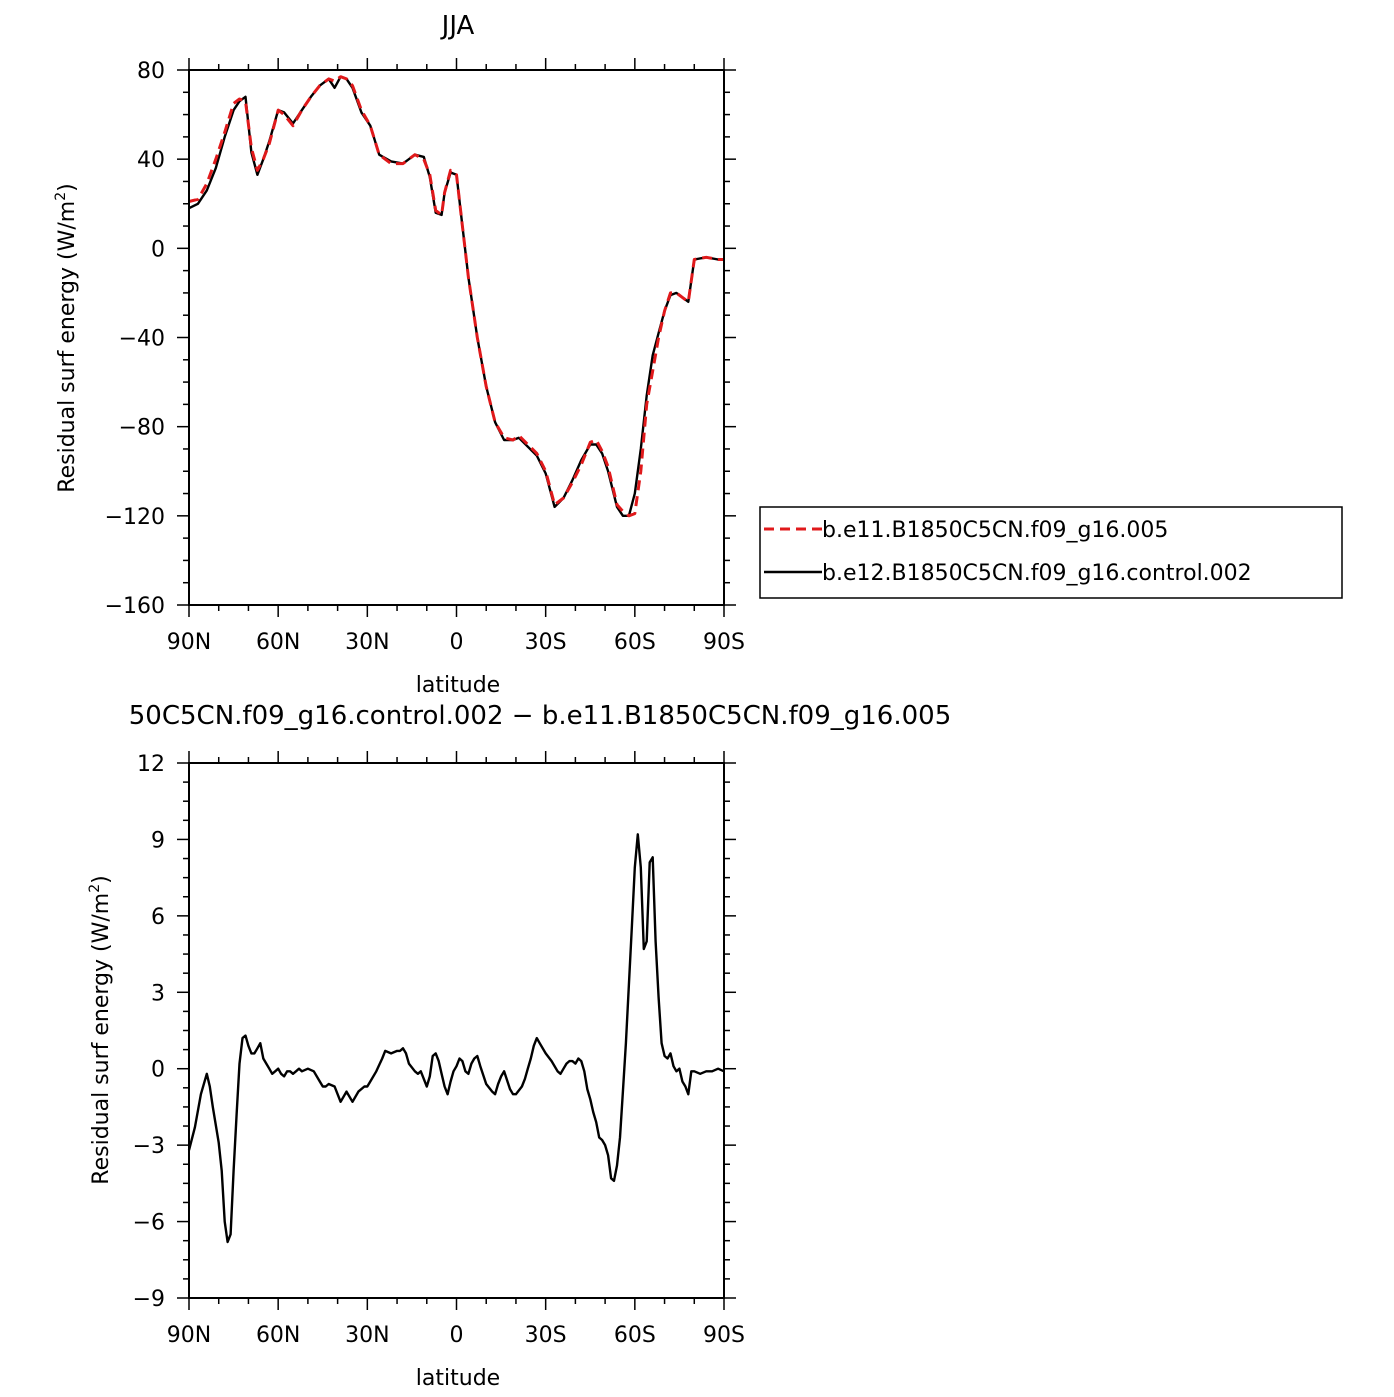 The height and width of the screenshot is (1397, 1394). Describe the element at coordinates (135, 517) in the screenshot. I see `y-tick-label: −120` at that location.